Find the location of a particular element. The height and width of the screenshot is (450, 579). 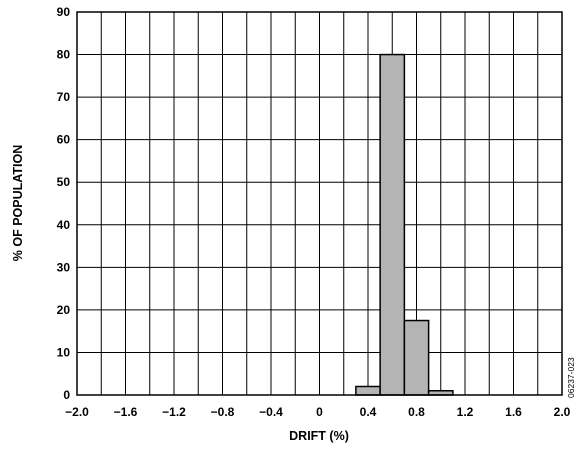

x-tick-label: 1.6 is located at coordinates (513, 412).